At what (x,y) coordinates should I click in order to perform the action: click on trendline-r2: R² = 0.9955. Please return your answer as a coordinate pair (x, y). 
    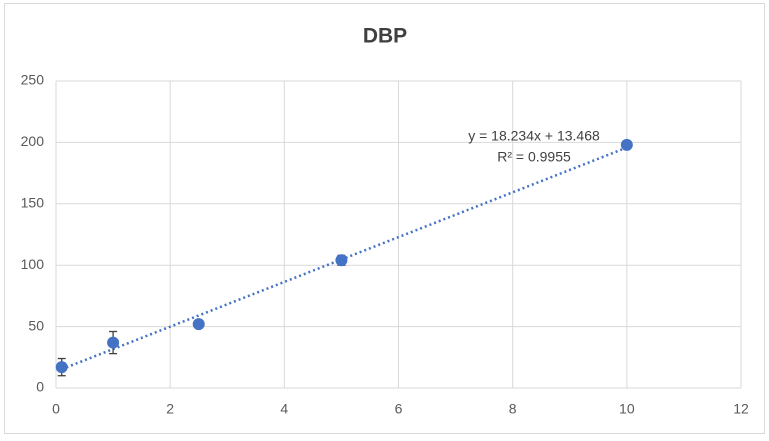
    Looking at the image, I should click on (534, 157).